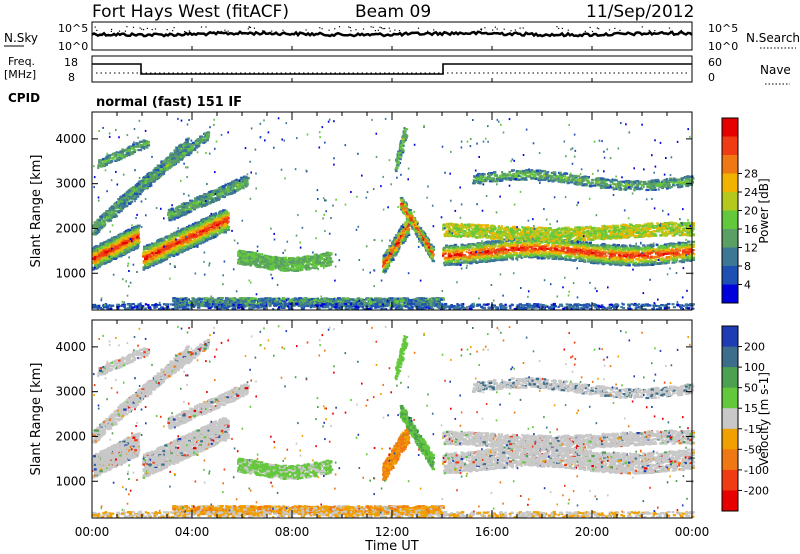  What do you see at coordinates (190, 12) in the screenshot?
I see `plot-title: Fort Hays West (fitACF)` at bounding box center [190, 12].